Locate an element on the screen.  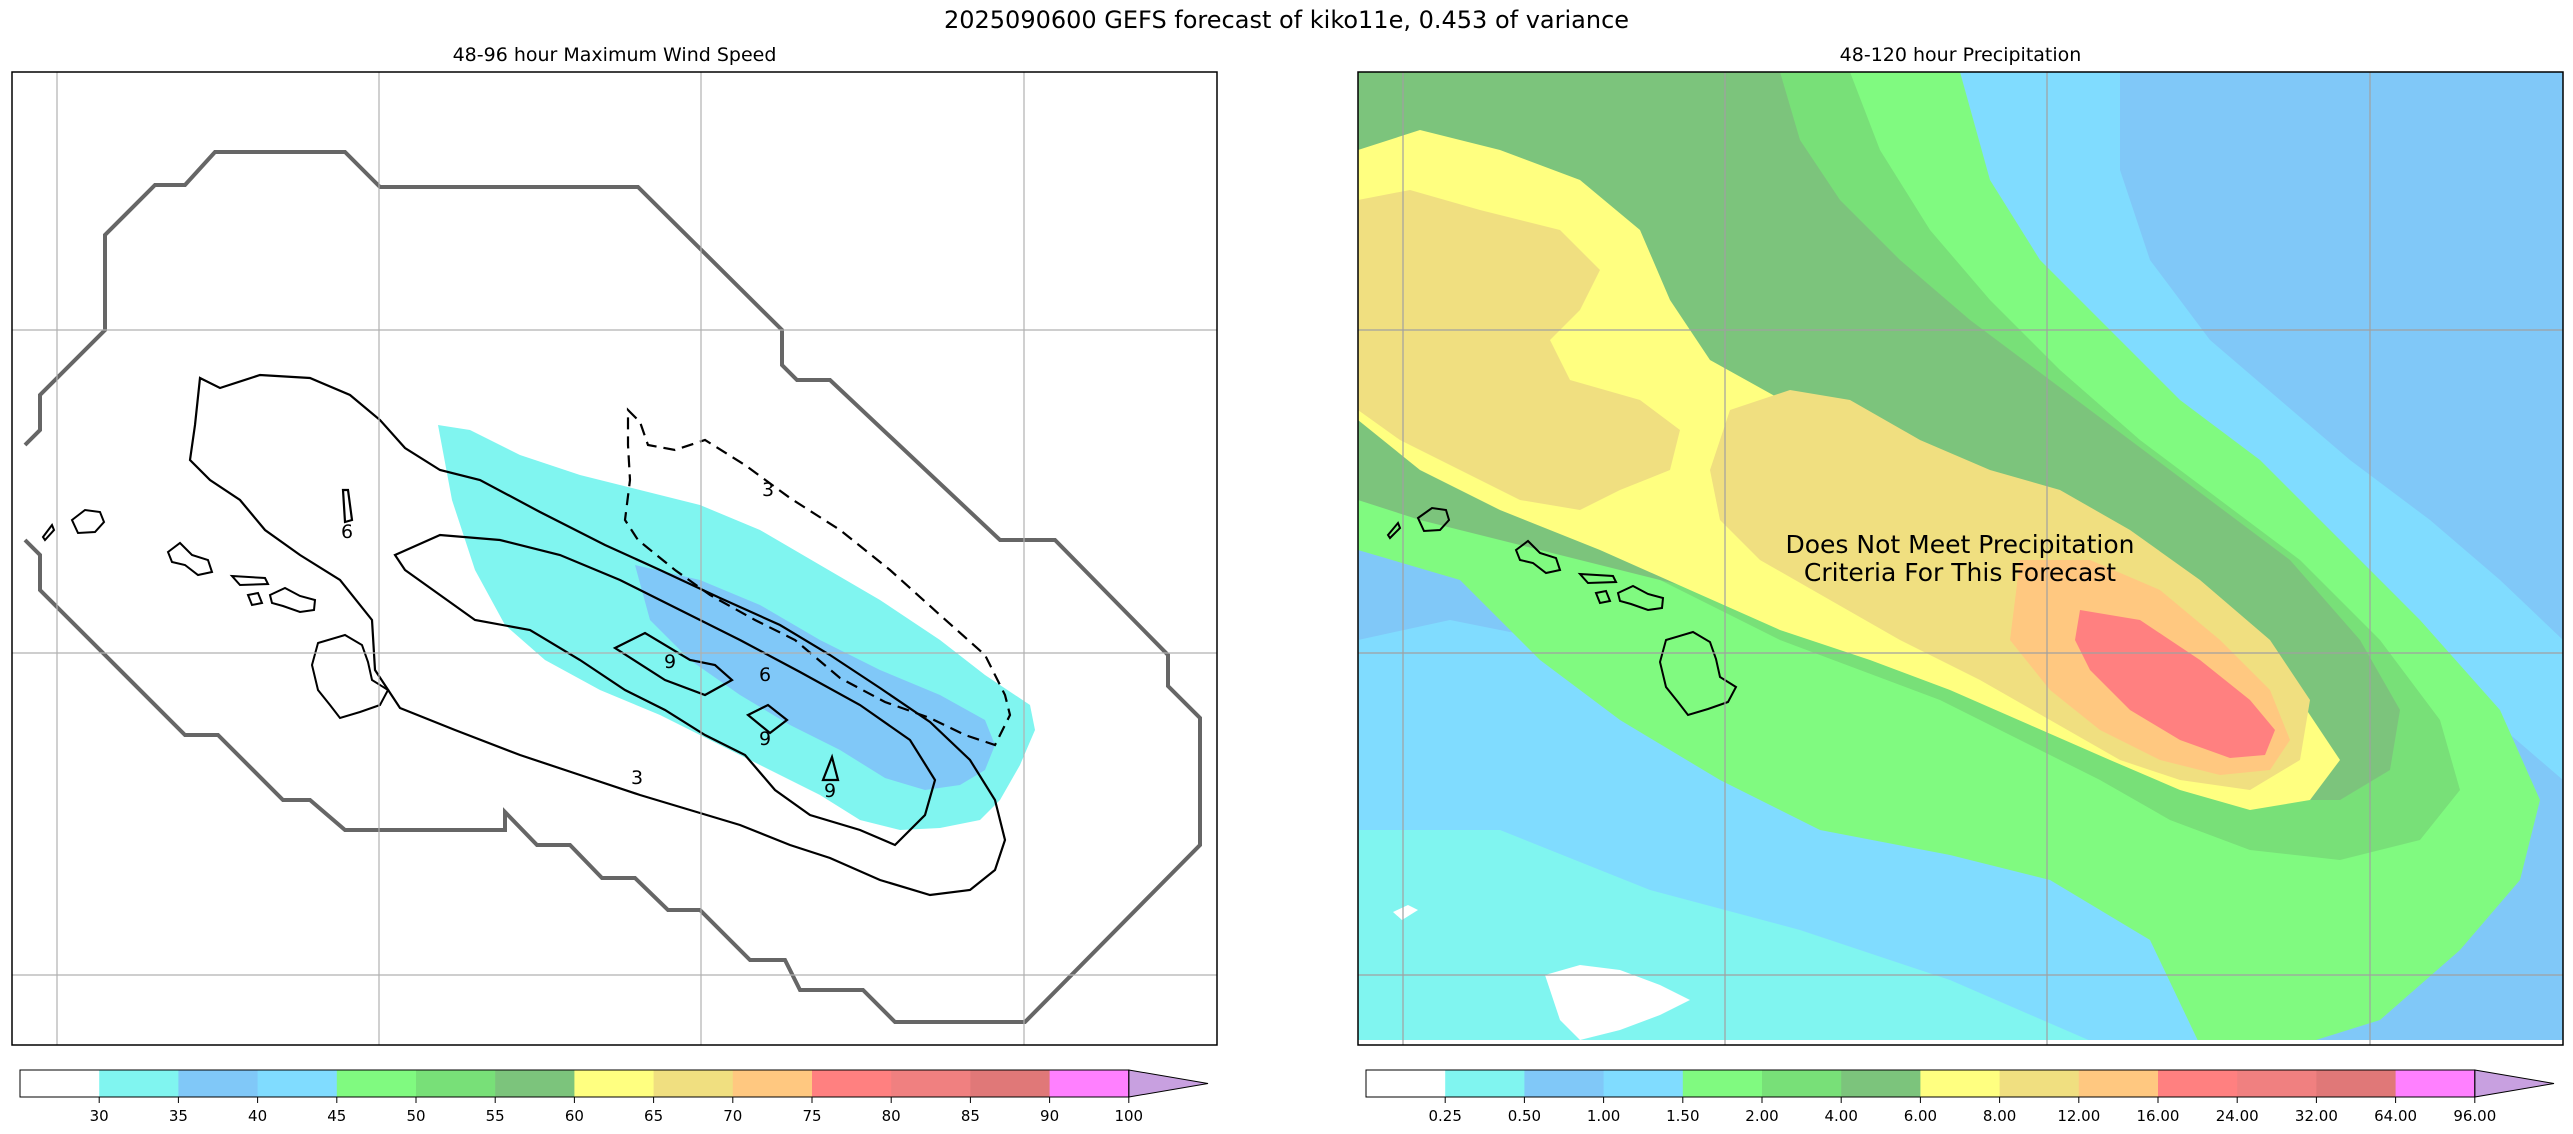
precip-colorbar-tick-label: 16.00 is located at coordinates (2158, 1116).